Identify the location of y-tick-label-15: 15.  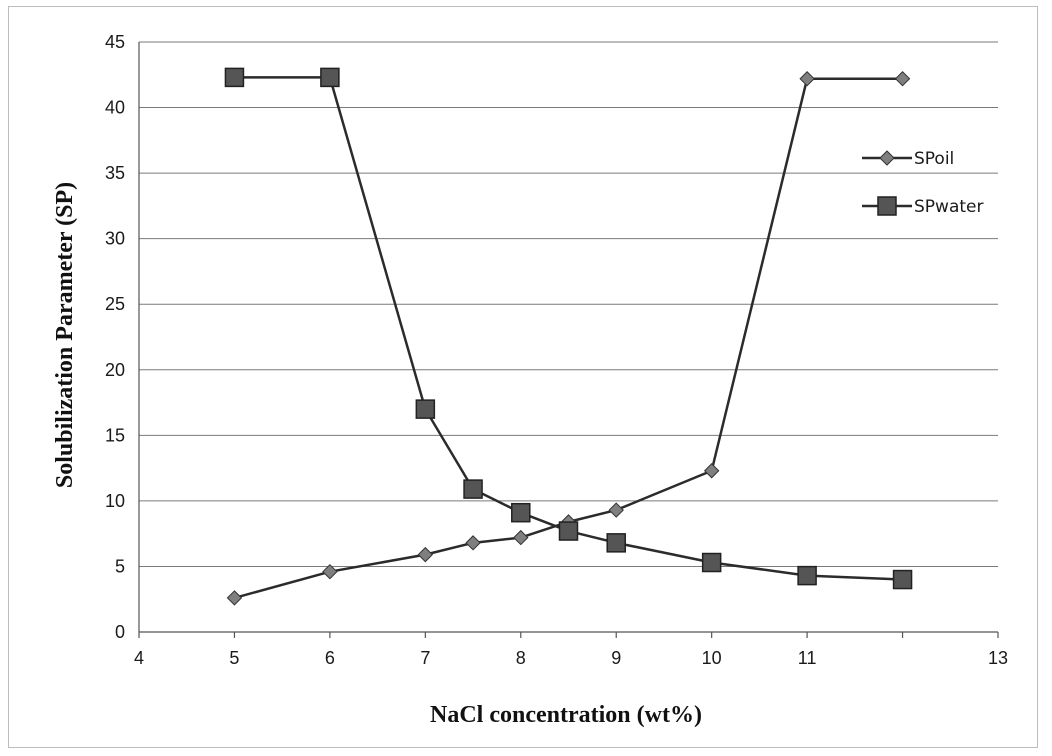
(115, 435).